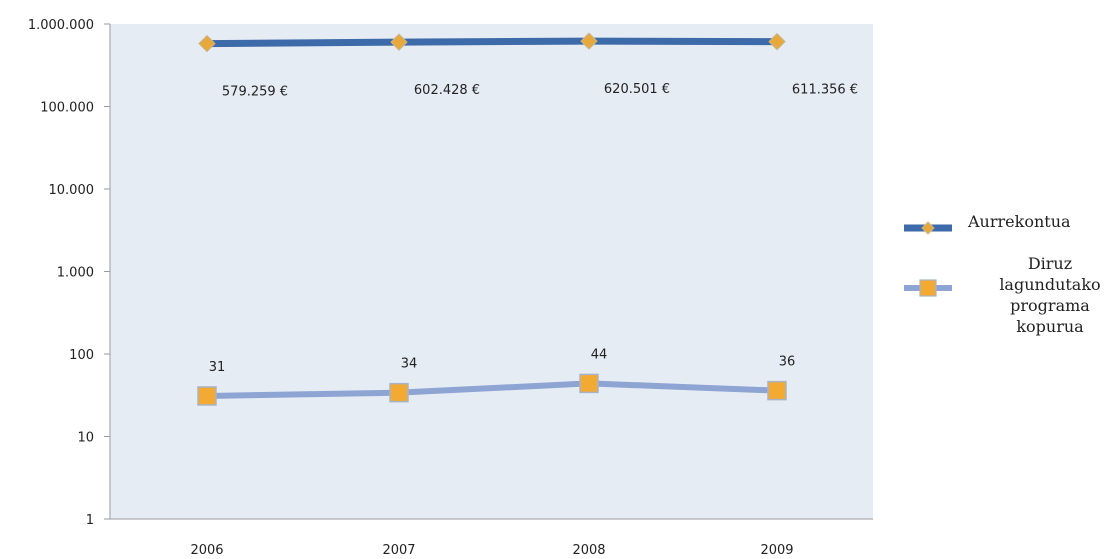 Image resolution: width=1118 pixels, height=559 pixels. Describe the element at coordinates (217, 367) in the screenshot. I see `data-label: 31` at that location.